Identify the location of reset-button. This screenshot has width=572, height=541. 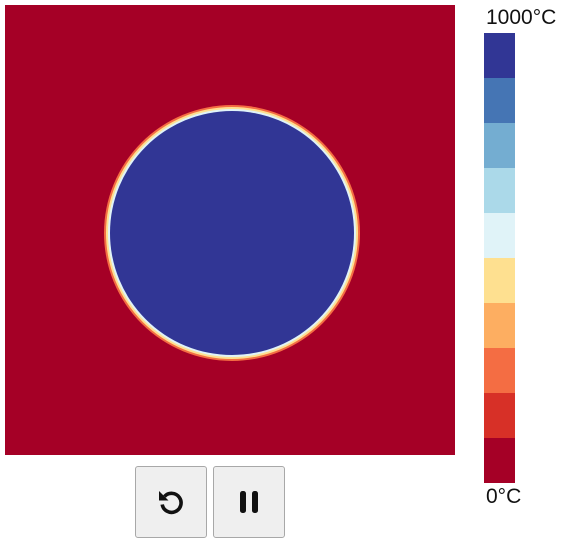
(171, 502).